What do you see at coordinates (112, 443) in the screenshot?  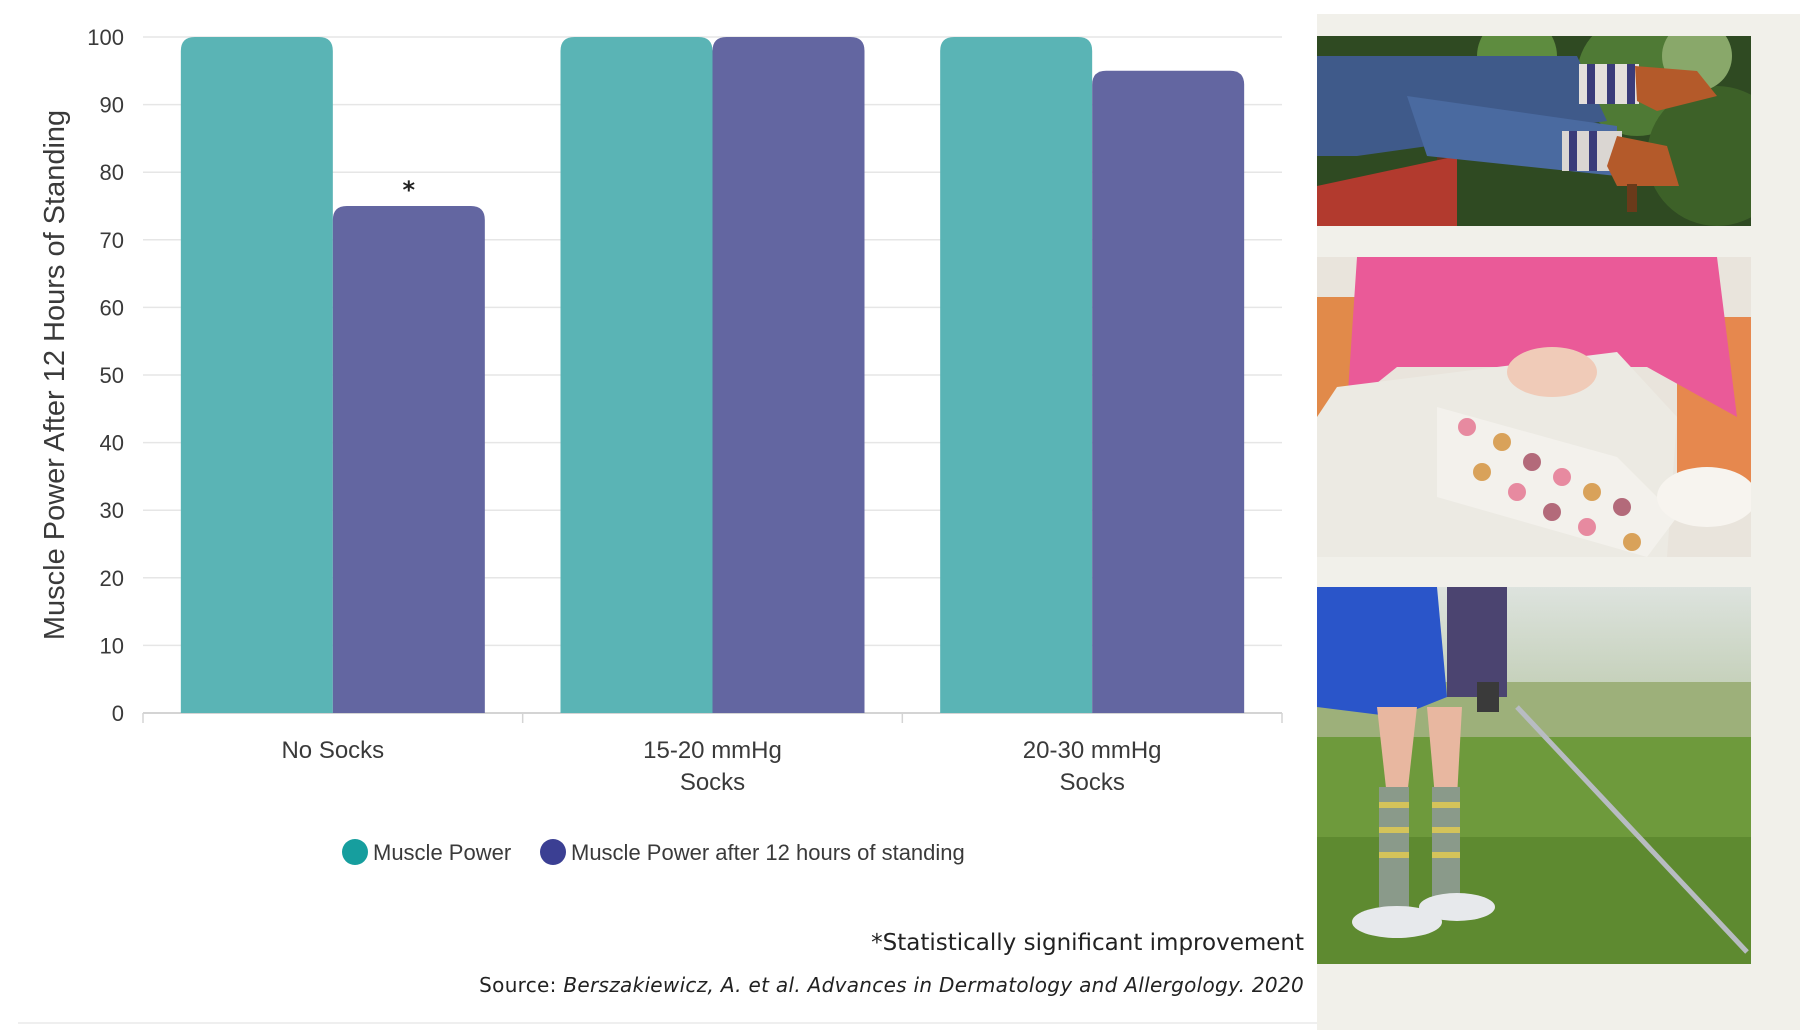 I see `y-tick-label: 40` at bounding box center [112, 443].